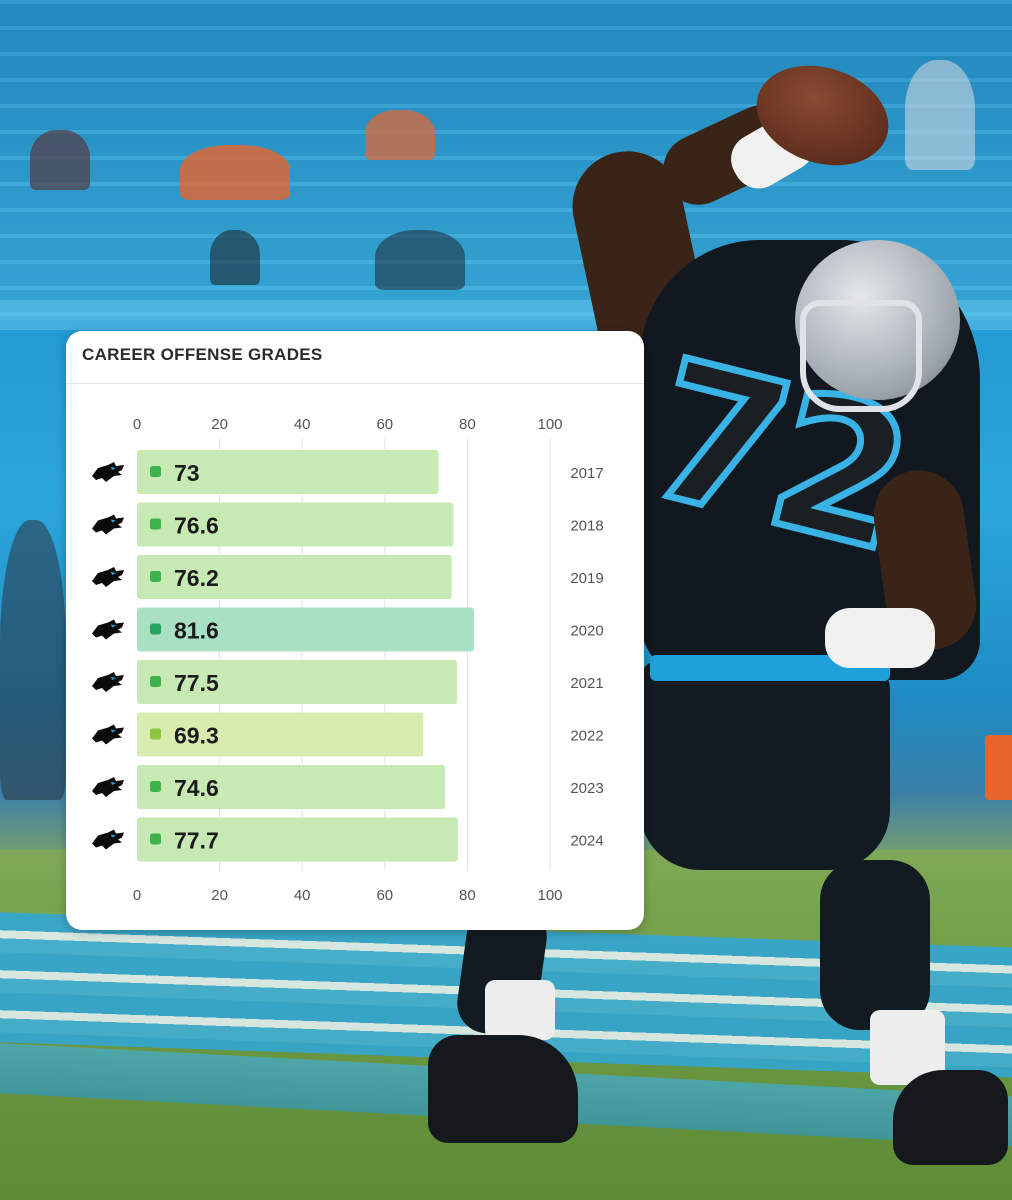 This screenshot has height=1200, width=1012. Describe the element at coordinates (875, 945) in the screenshot. I see `player-leg` at that location.